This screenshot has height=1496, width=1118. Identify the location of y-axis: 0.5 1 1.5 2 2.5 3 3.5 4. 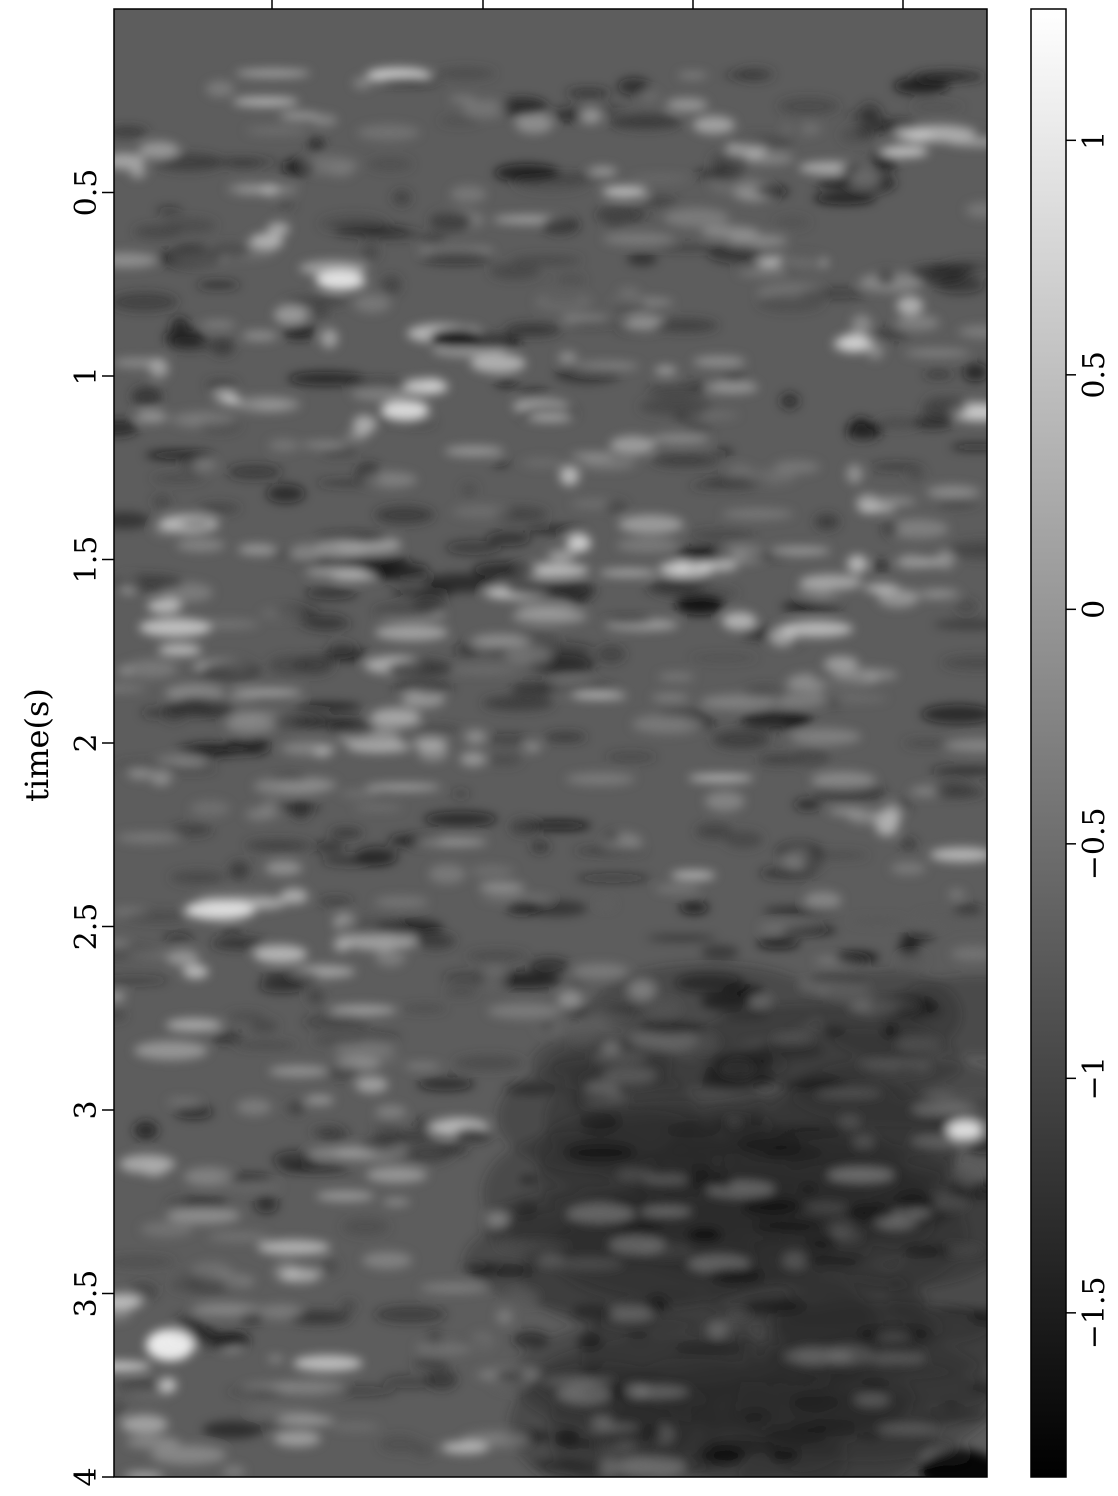
(91, 828).